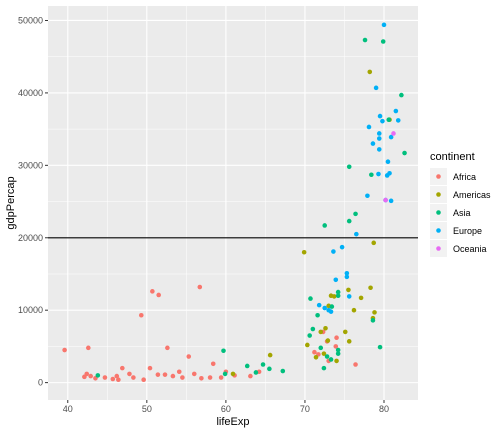  I want to click on x-tick-label: 50, so click(147, 409).